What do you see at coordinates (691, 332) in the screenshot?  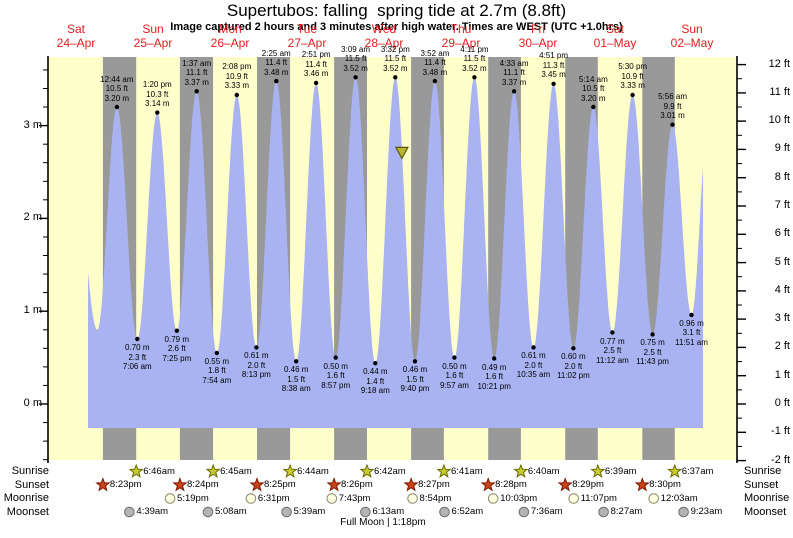 I see `tide-annotation-low: 0.96 m 3.1 ft 11:51 am` at bounding box center [691, 332].